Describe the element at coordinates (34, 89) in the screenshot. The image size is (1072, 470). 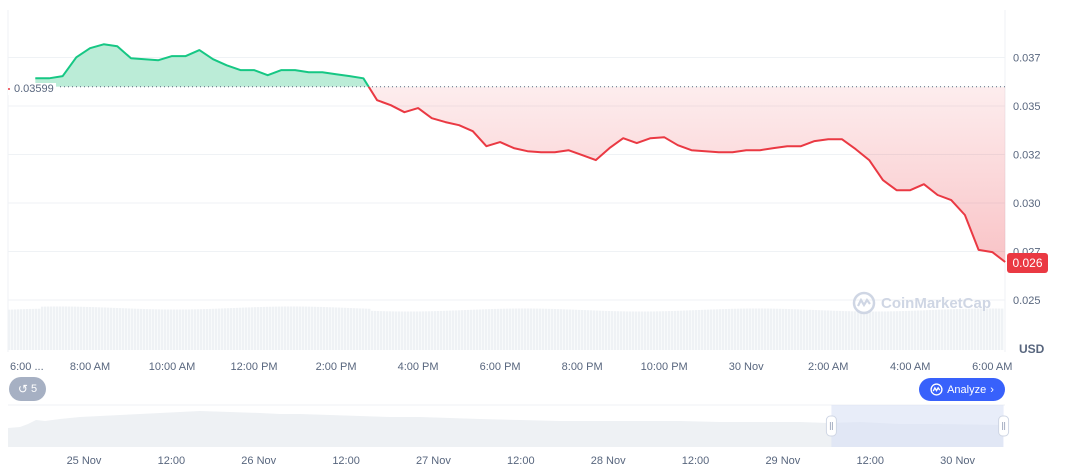
I see `baseline-value: 0.03599` at that location.